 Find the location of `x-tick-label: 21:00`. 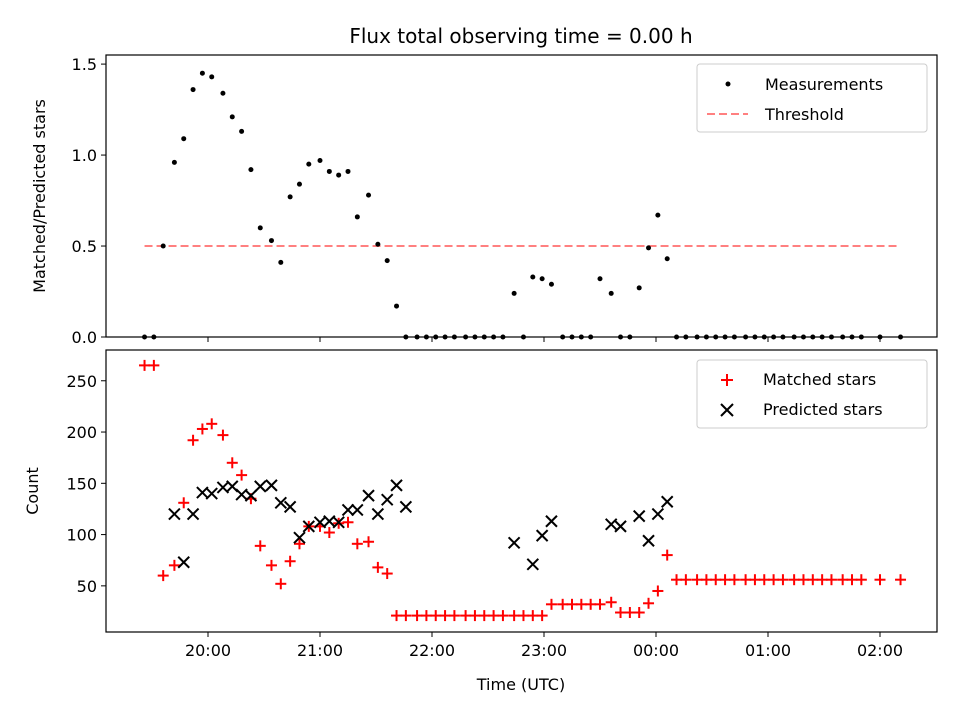

x-tick-label: 21:00 is located at coordinates (320, 650).